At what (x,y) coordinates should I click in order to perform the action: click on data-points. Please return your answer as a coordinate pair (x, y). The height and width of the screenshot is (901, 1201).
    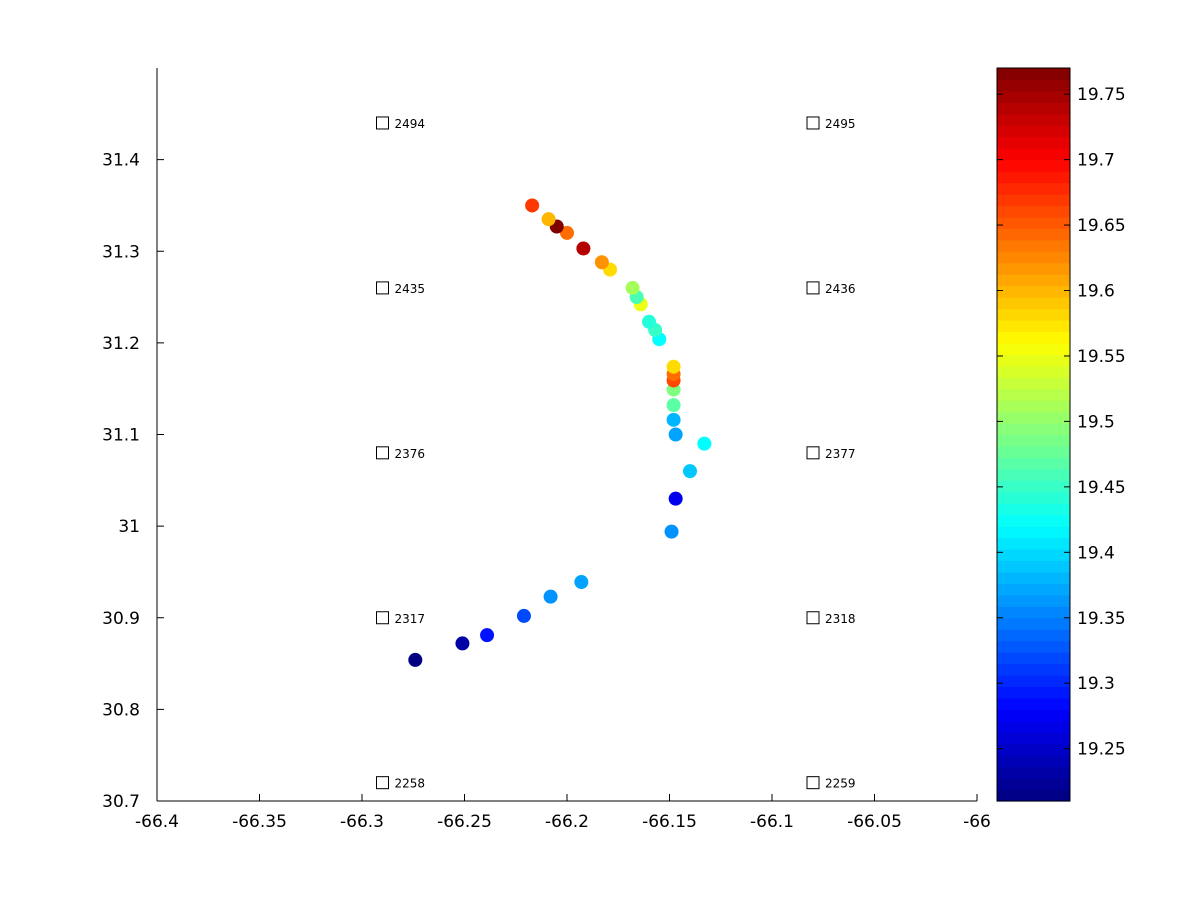
    Looking at the image, I should click on (560, 432).